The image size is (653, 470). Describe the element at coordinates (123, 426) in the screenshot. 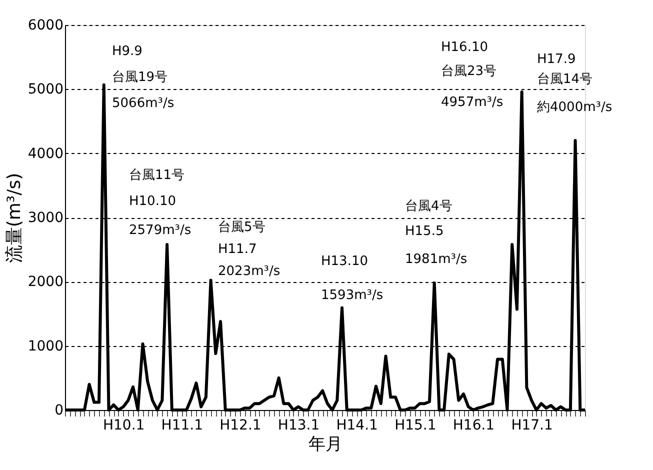

I see `x-tick-label: H10.1` at that location.